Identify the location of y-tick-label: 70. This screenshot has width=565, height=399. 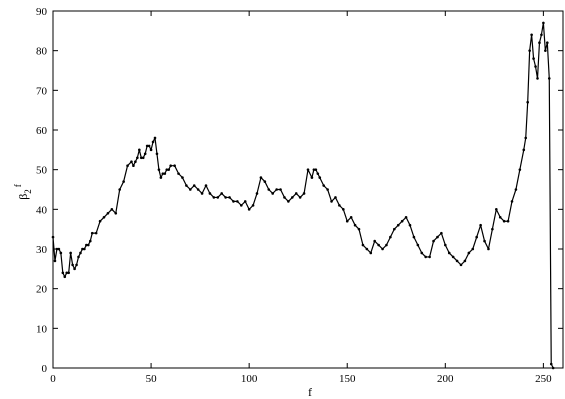
(42, 91).